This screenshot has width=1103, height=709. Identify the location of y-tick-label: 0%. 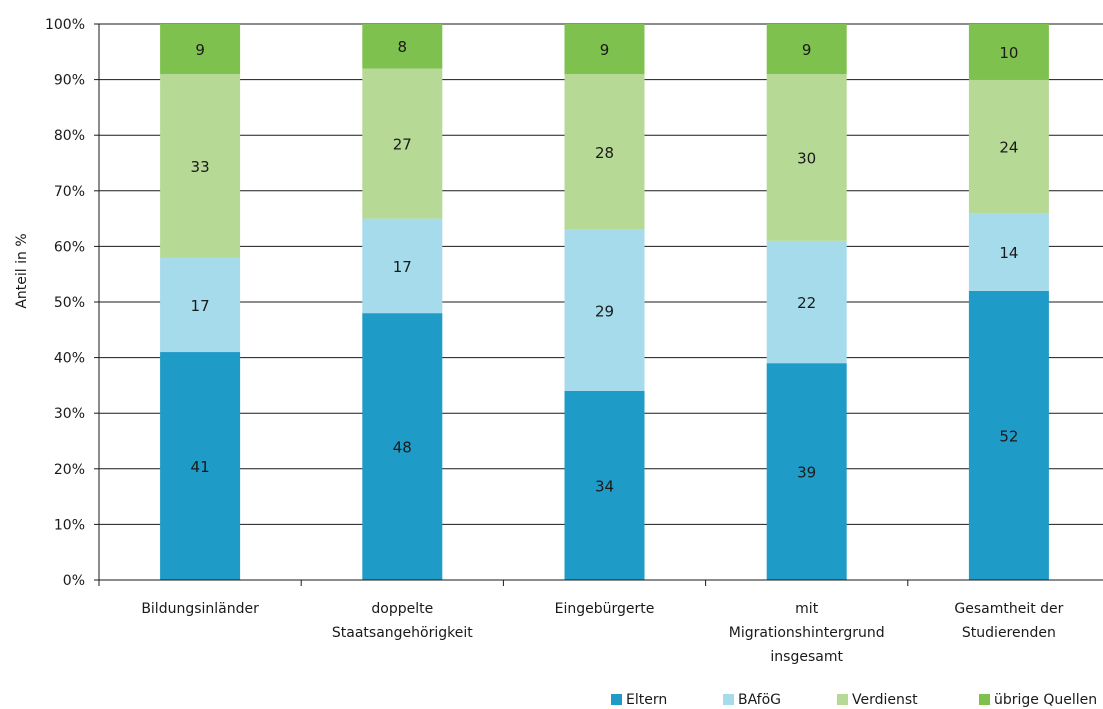
(74, 581).